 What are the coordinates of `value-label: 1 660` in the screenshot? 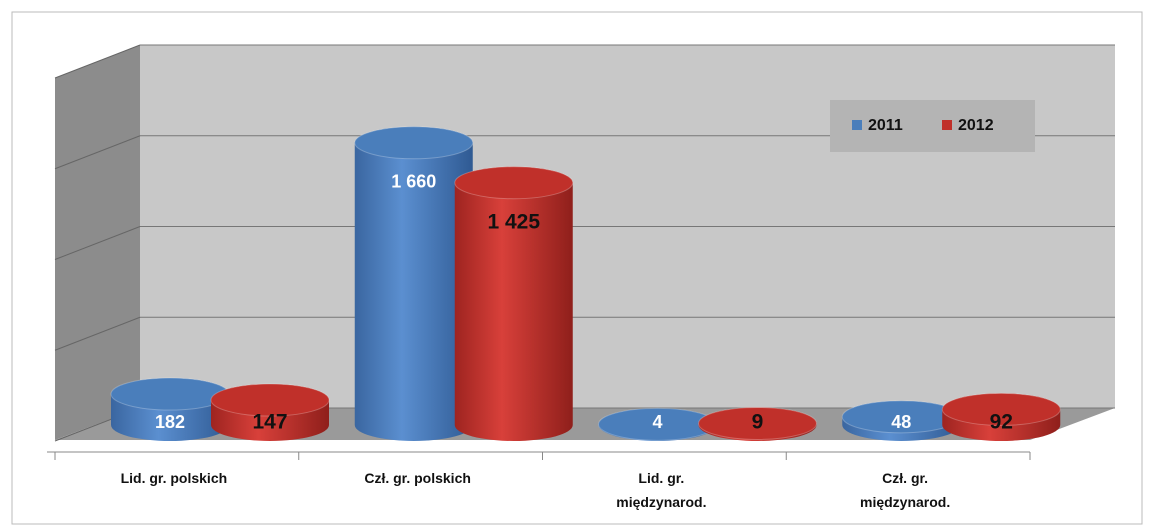 It's located at (413, 182).